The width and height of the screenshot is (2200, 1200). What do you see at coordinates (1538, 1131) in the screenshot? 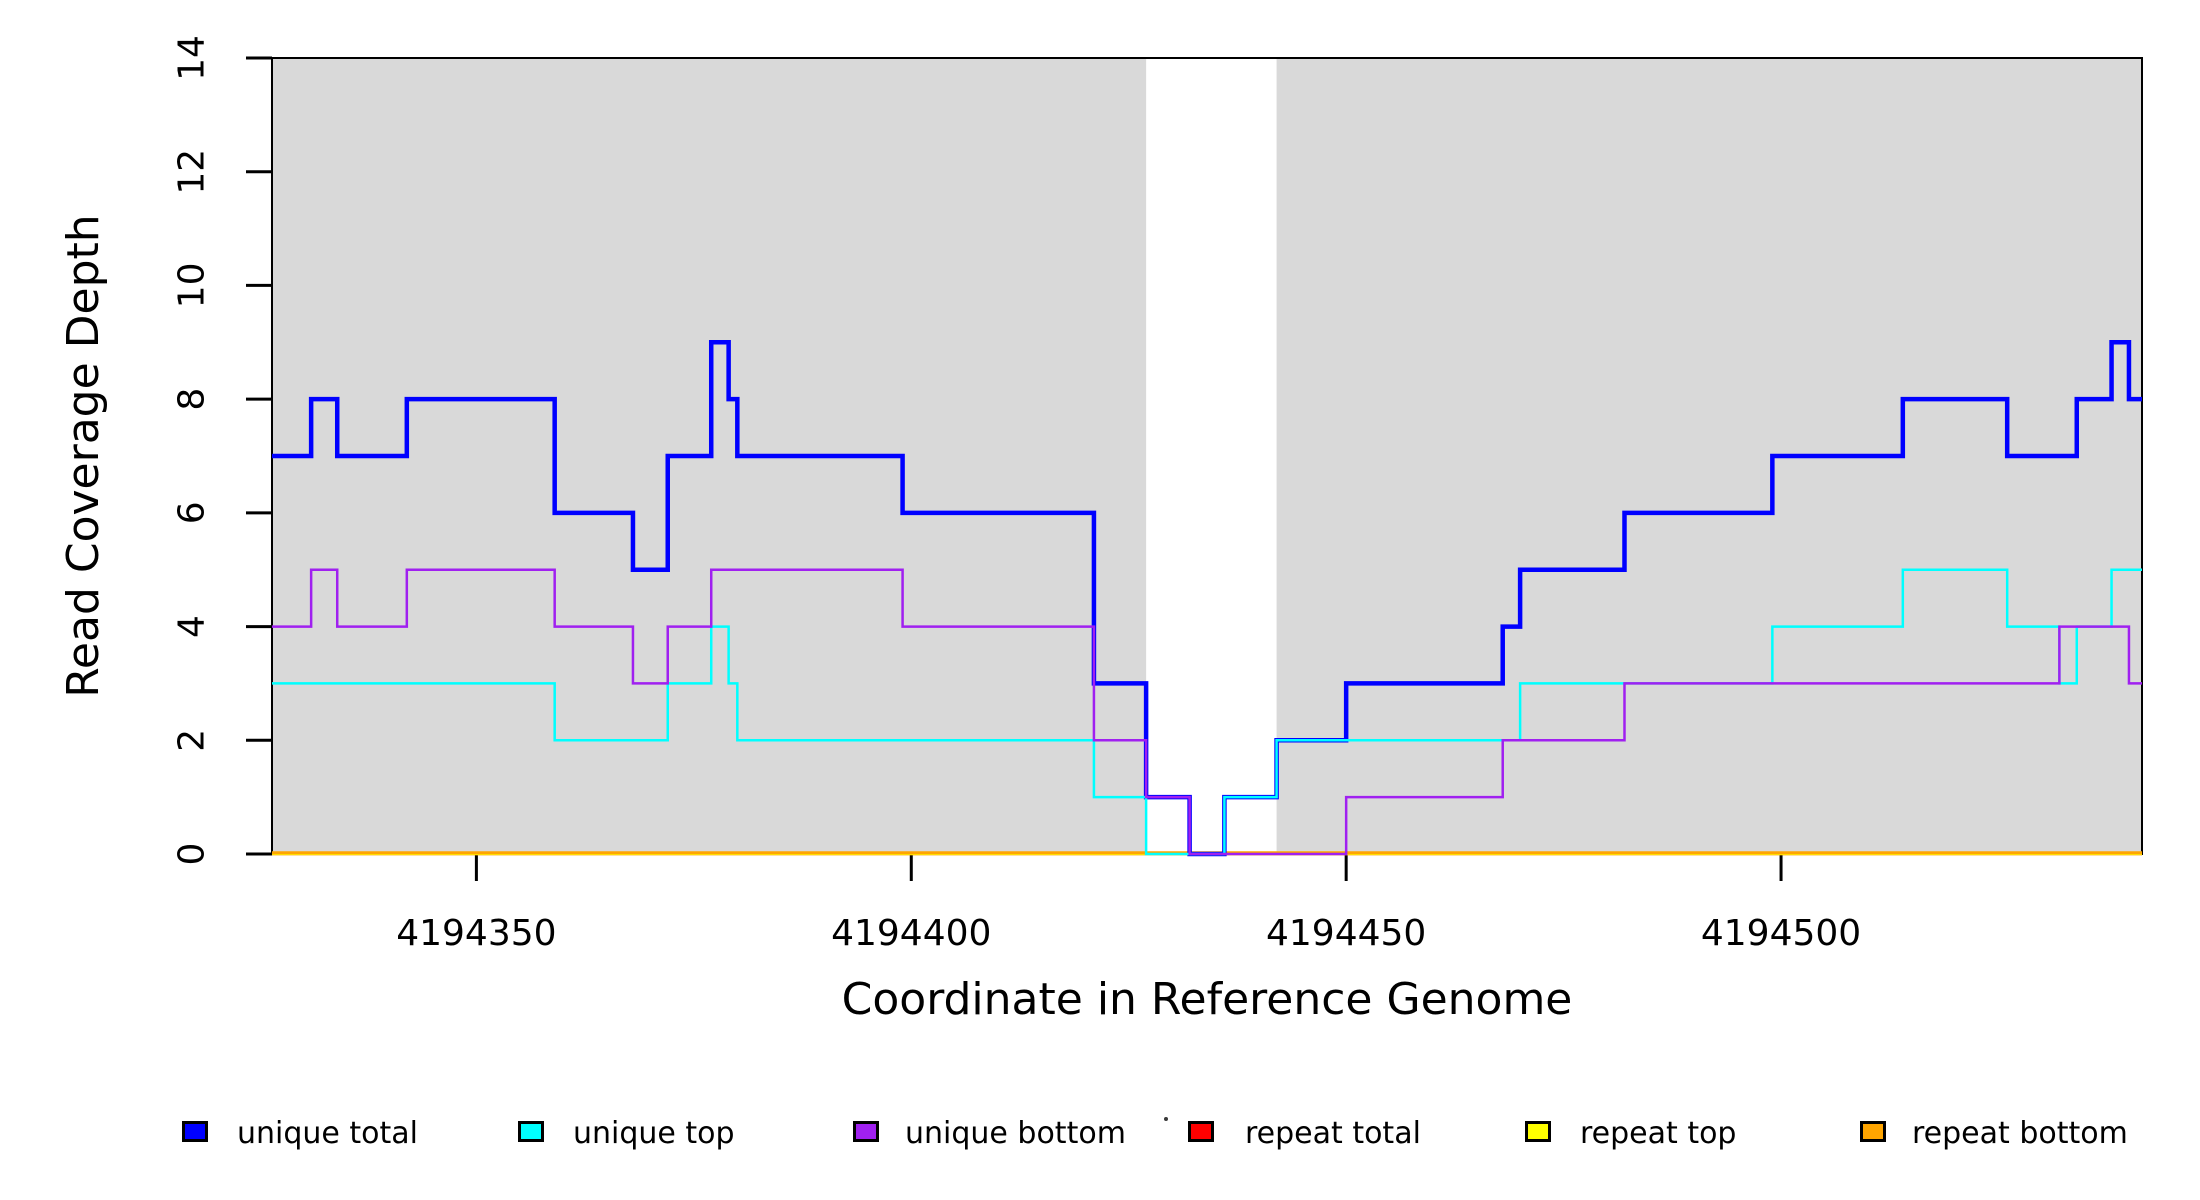
I see `legend-swatch-repeat-top` at bounding box center [1538, 1131].